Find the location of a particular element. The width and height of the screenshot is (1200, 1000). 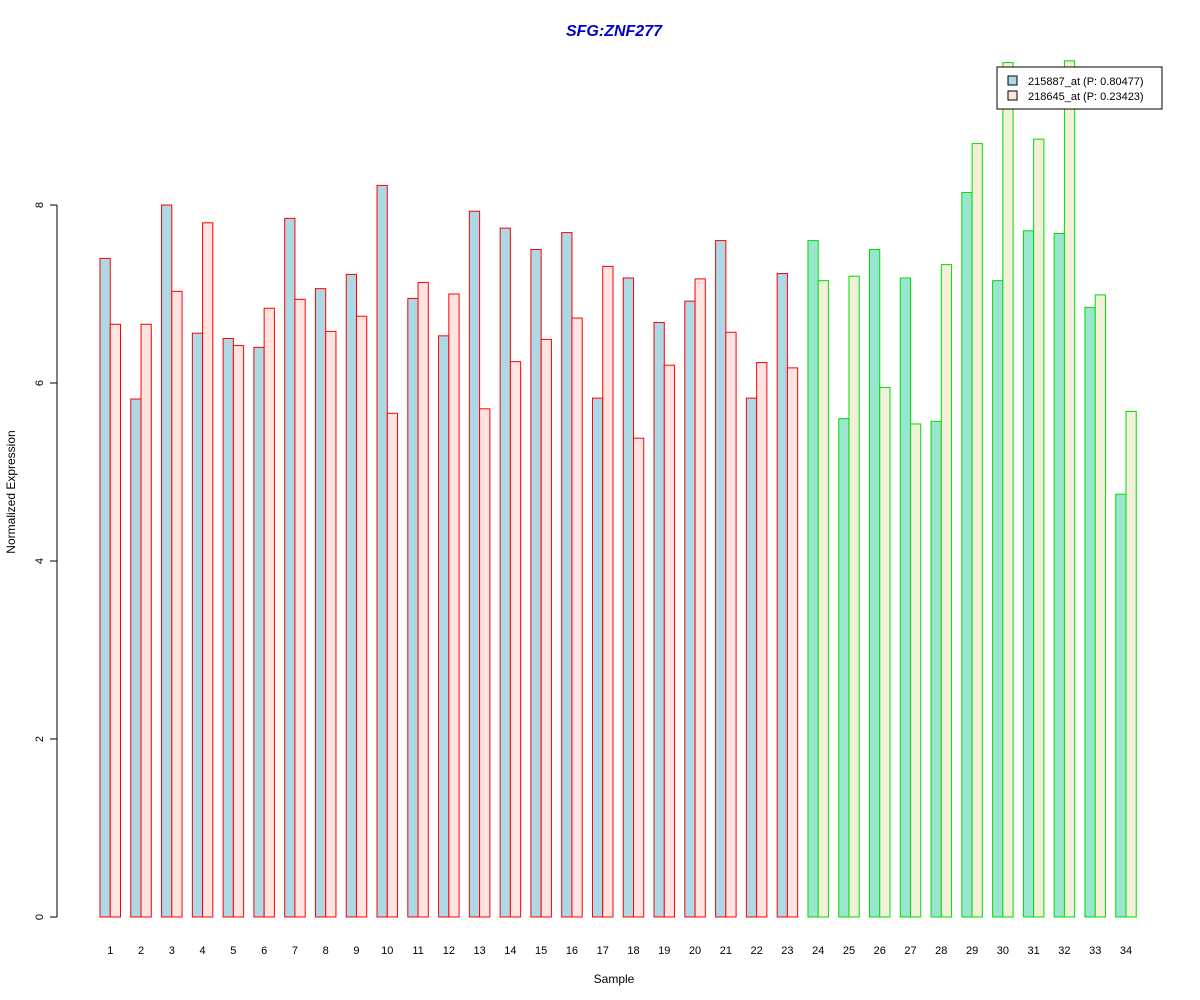

x-tick-label: 5 is located at coordinates (233, 951).